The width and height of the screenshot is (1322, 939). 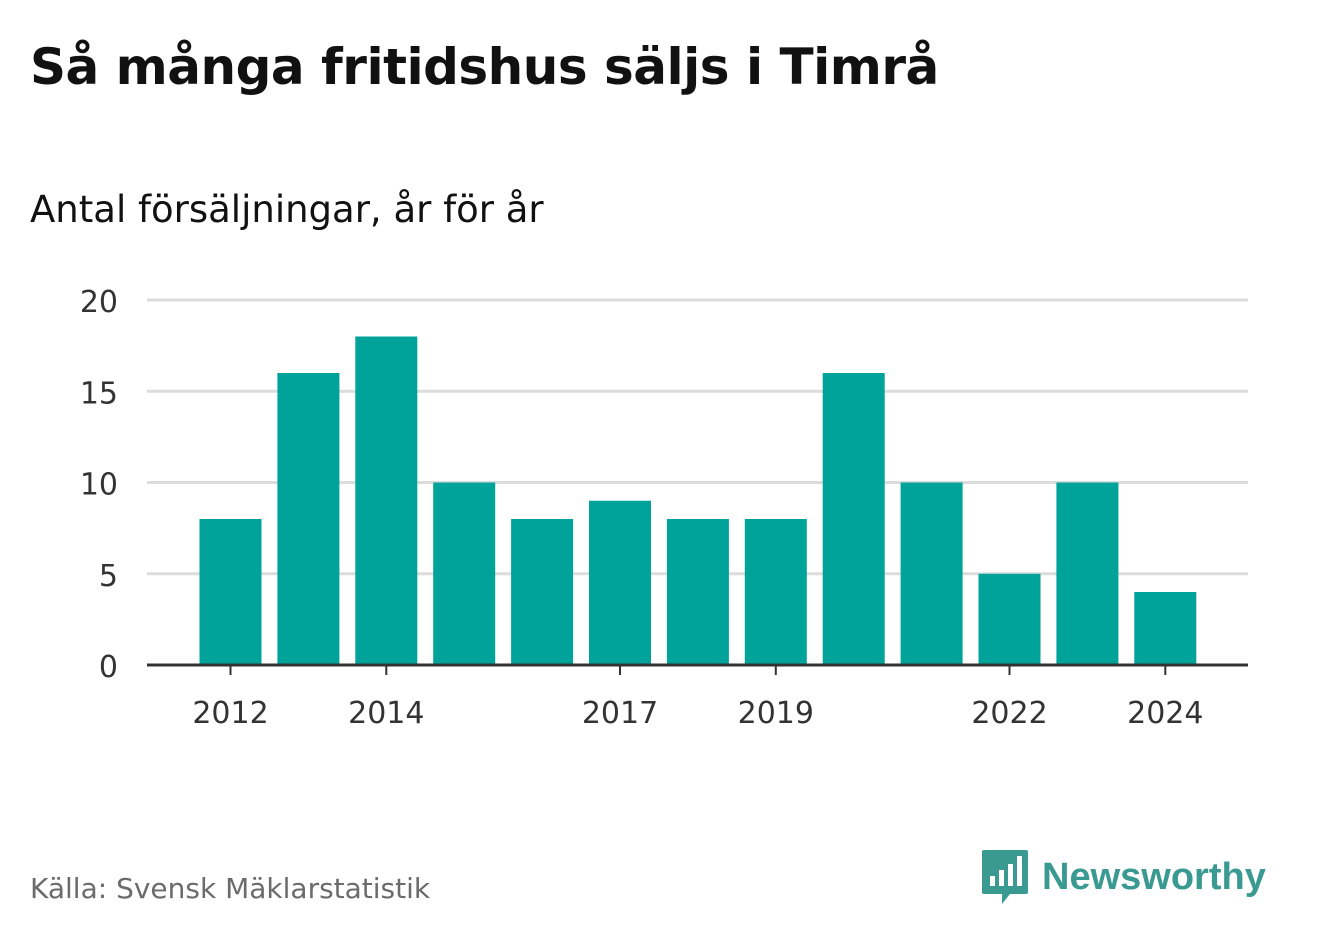 I want to click on x-tick-label: 2014, so click(x=386, y=713).